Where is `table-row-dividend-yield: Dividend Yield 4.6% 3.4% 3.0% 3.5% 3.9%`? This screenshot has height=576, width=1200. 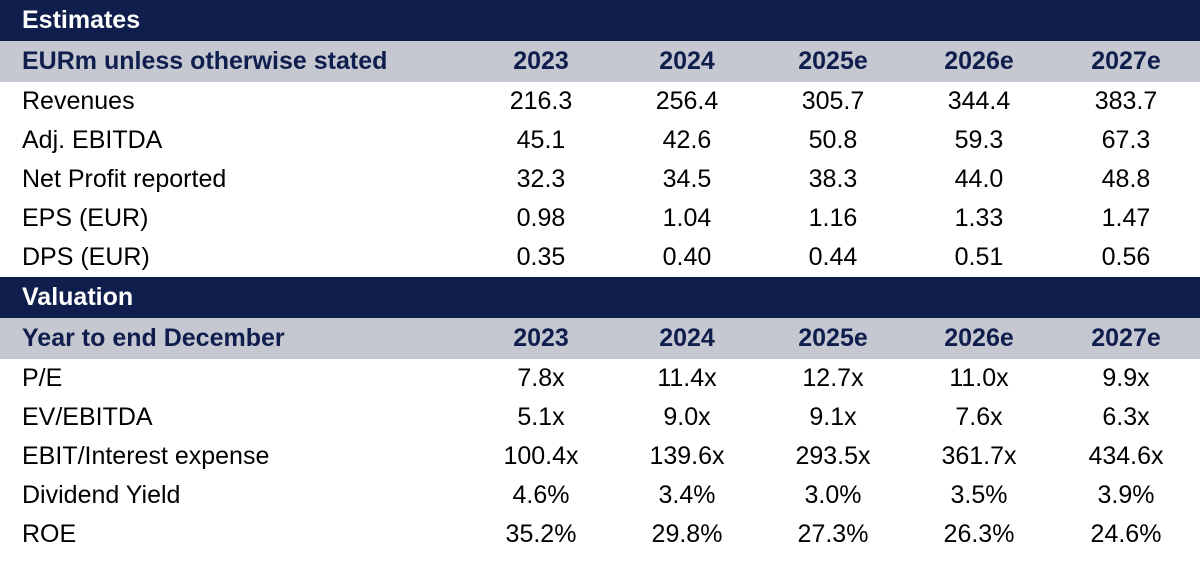 table-row-dividend-yield: Dividend Yield 4.6% 3.4% 3.0% 3.5% 3.9% is located at coordinates (600, 495).